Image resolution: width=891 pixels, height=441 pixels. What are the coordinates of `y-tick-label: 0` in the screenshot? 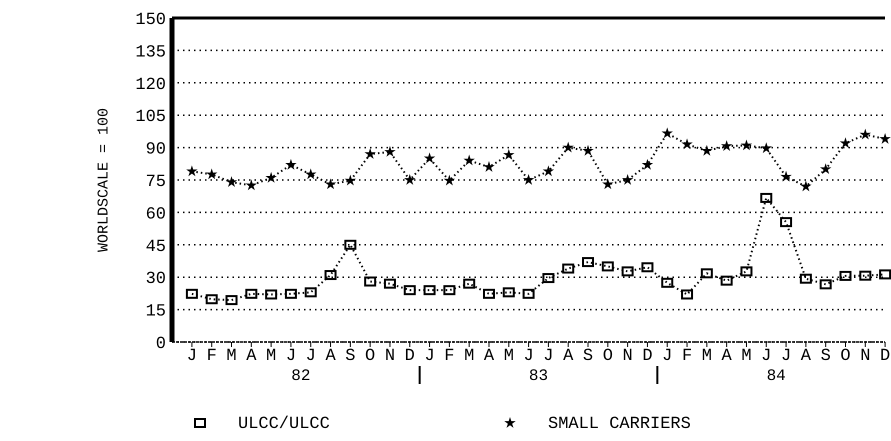 It's located at (161, 344).